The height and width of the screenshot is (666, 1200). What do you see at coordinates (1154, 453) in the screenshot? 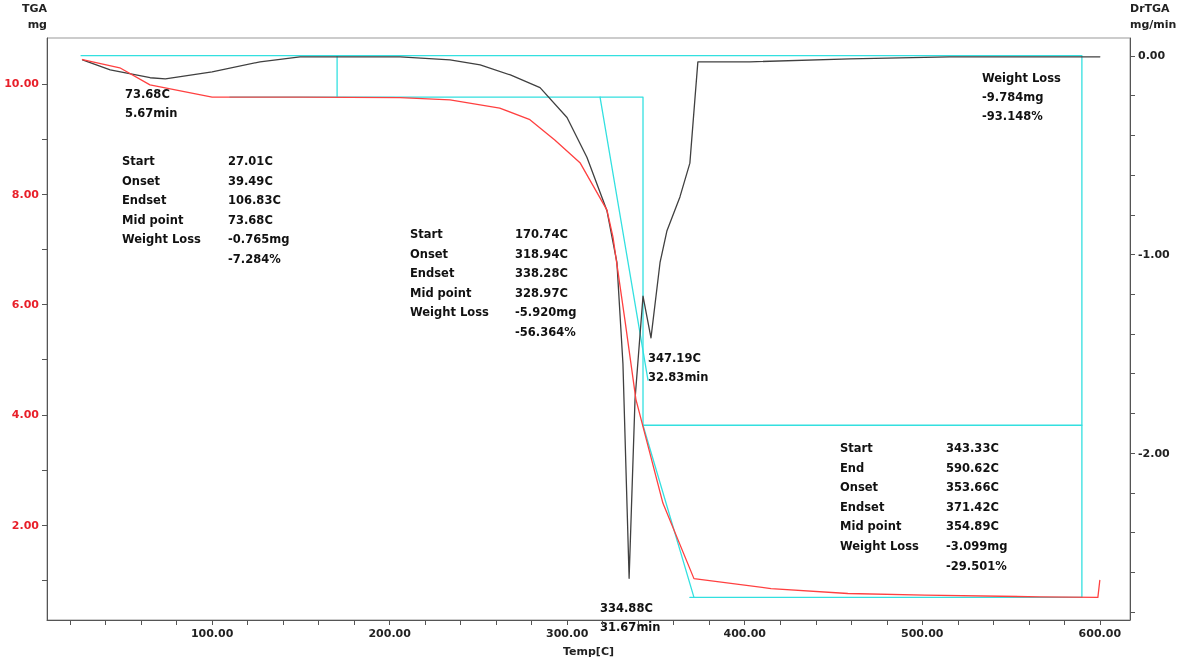
I see `y2-tick-label: -2.00` at bounding box center [1154, 453].